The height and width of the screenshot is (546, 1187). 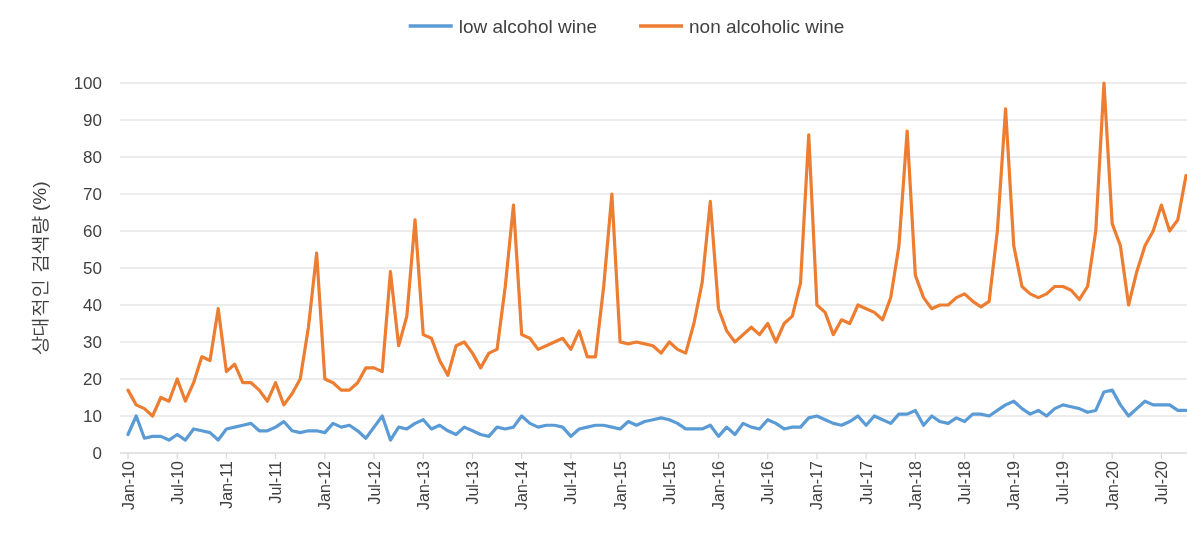 I want to click on x-tick-label: Jul-12, so click(x=374, y=482).